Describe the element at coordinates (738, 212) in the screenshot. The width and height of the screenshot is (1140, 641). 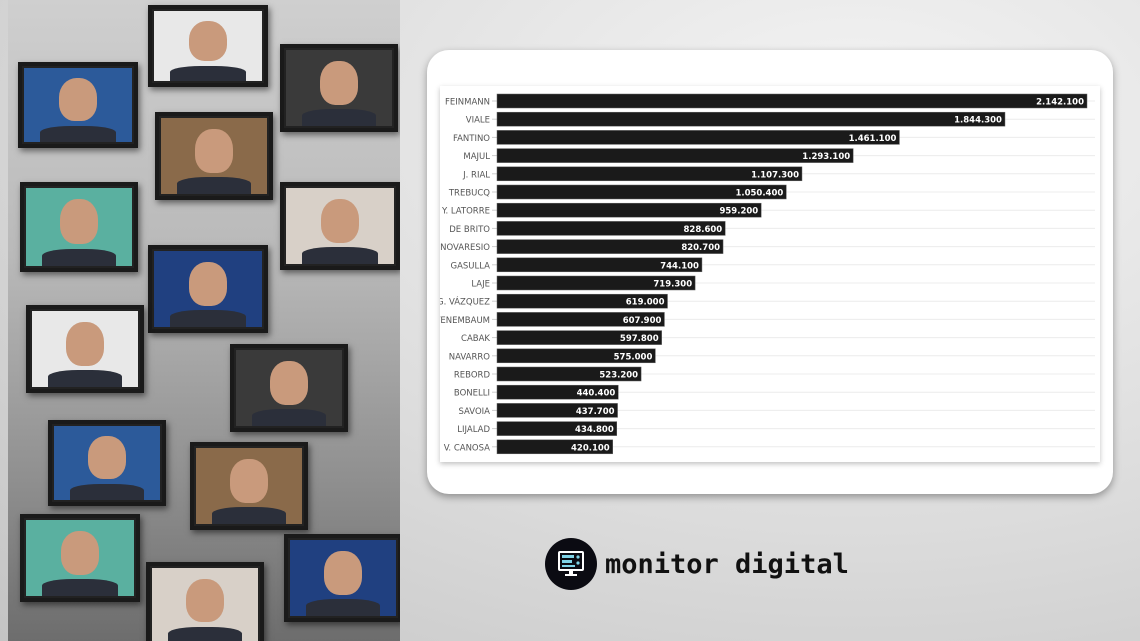
I see `value-label: 959.200` at that location.